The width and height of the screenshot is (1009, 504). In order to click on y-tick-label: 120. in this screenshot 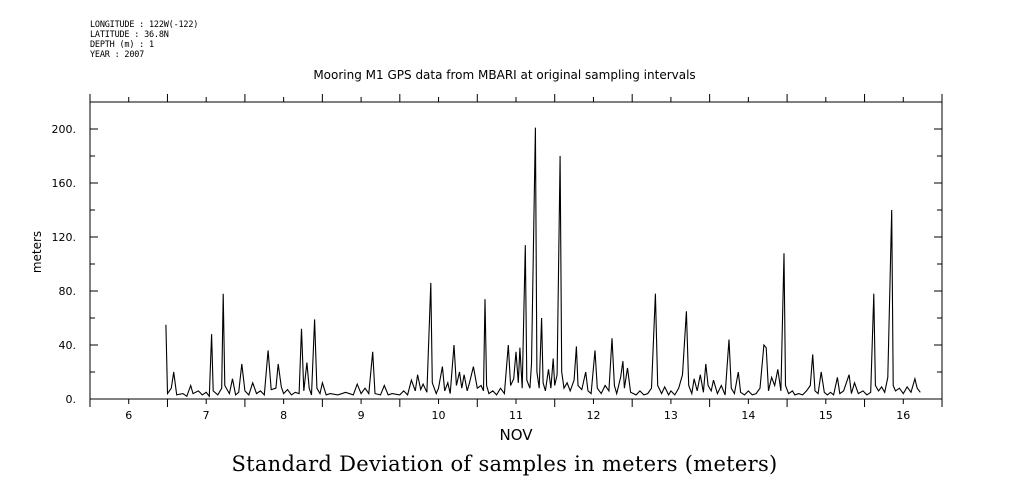, I will do `click(64, 237)`.